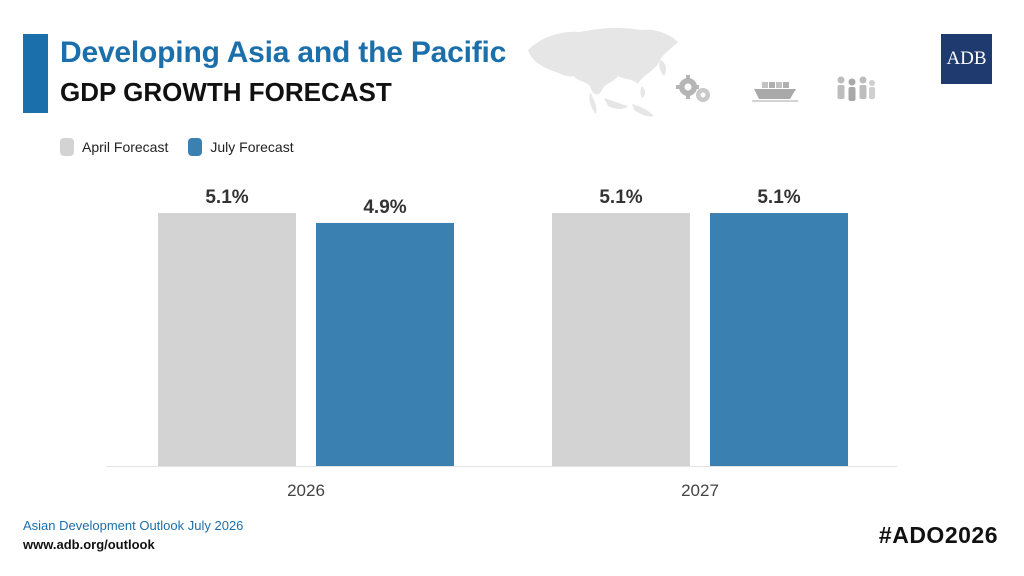 The image size is (1024, 576). Describe the element at coordinates (621, 339) in the screenshot. I see `bar-2027-april` at that location.